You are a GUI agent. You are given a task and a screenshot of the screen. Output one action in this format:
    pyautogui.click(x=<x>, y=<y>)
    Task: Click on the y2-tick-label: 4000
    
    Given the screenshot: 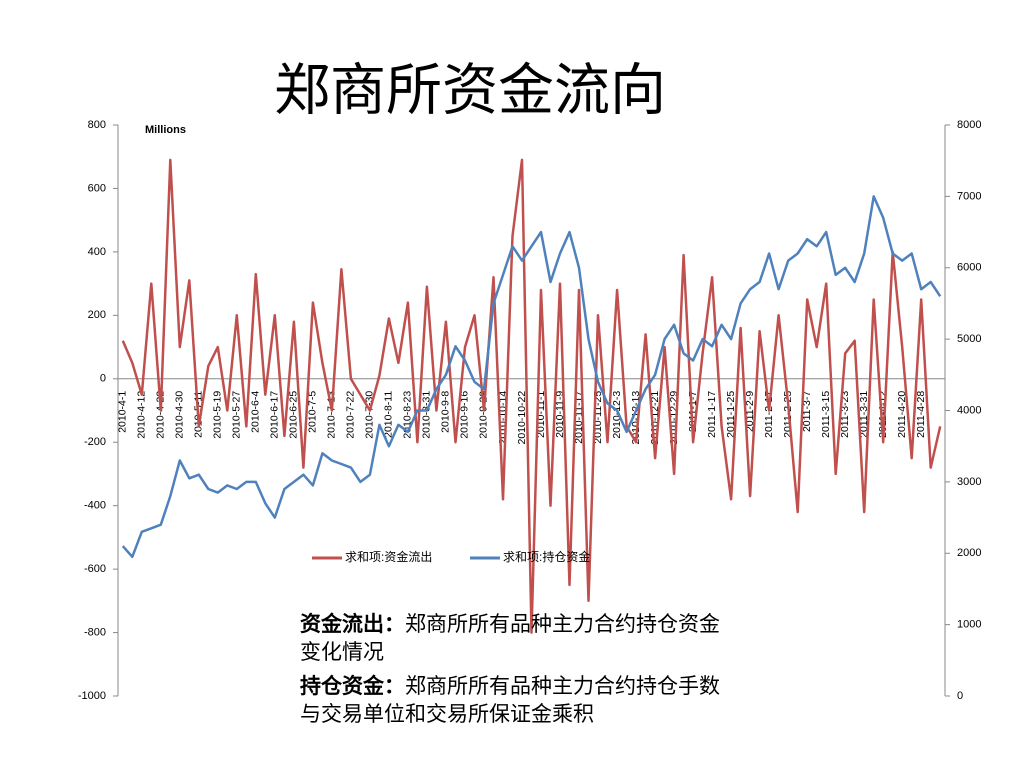 What is the action you would take?
    pyautogui.click(x=969, y=410)
    